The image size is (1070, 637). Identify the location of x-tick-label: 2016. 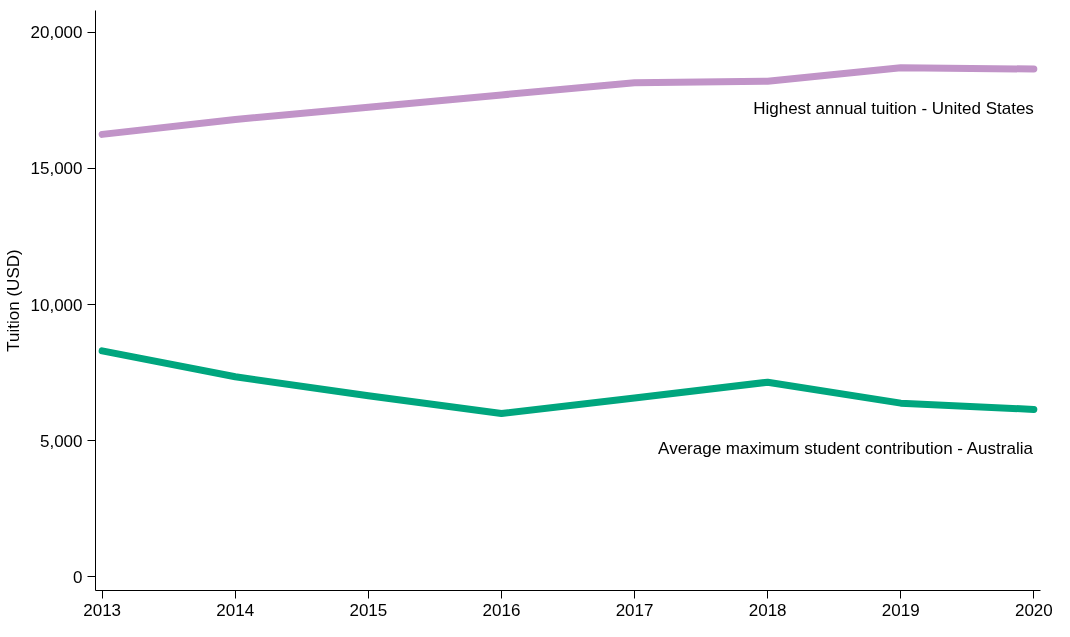
(501, 610).